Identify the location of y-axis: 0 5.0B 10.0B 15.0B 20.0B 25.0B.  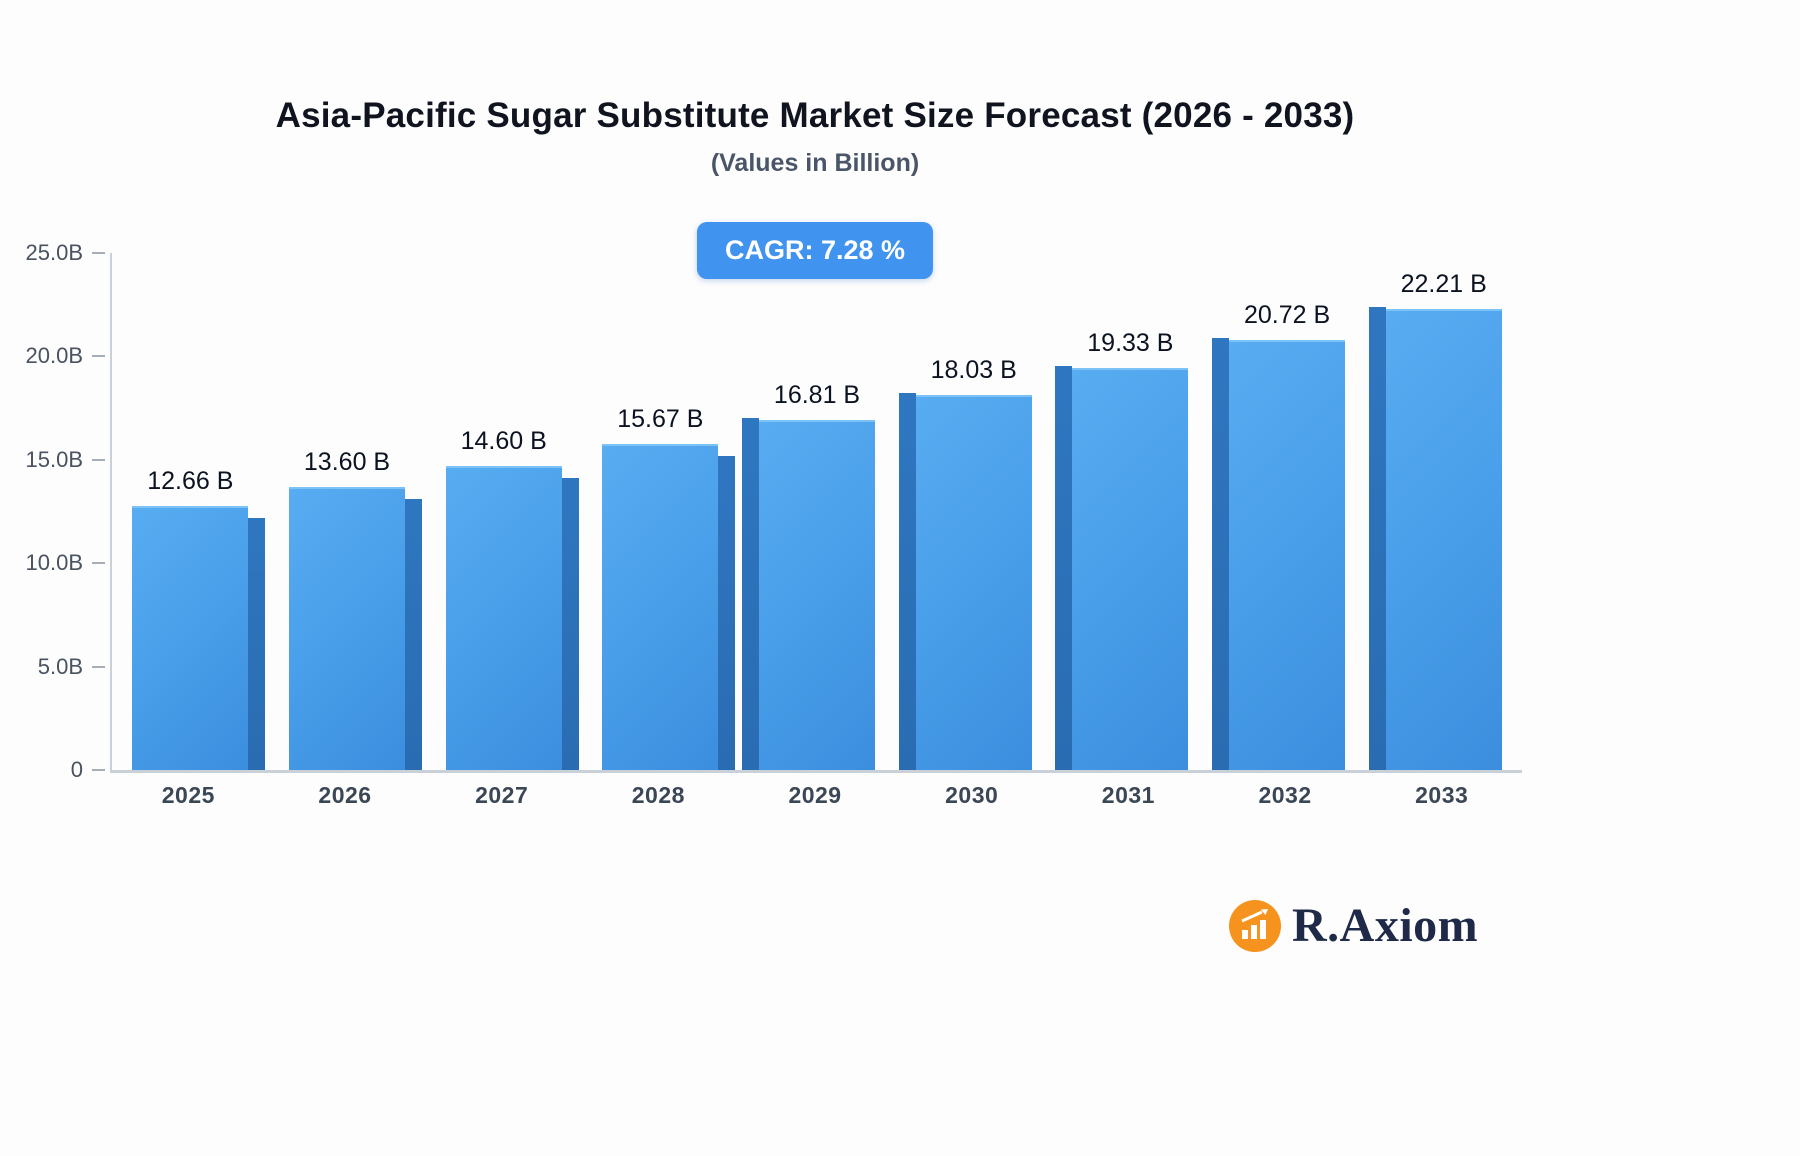
(54, 511).